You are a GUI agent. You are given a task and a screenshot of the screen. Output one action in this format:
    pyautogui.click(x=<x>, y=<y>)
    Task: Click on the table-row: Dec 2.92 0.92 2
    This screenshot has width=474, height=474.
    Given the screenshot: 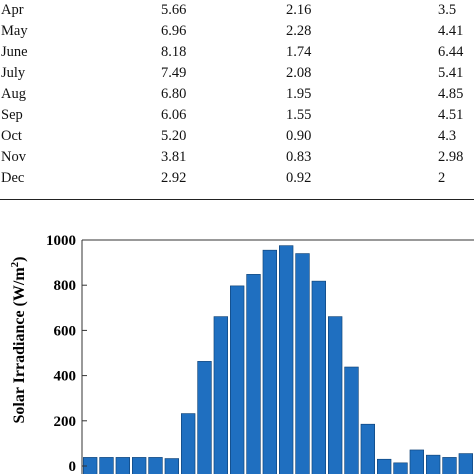 What is the action you would take?
    pyautogui.click(x=237, y=178)
    